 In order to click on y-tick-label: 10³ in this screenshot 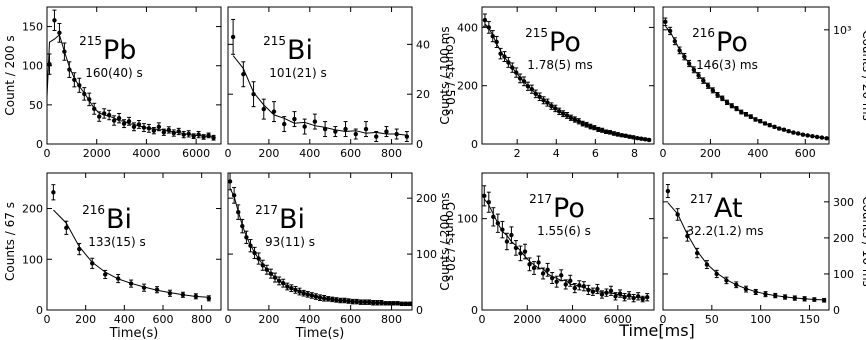, I will do `click(842, 30)`.